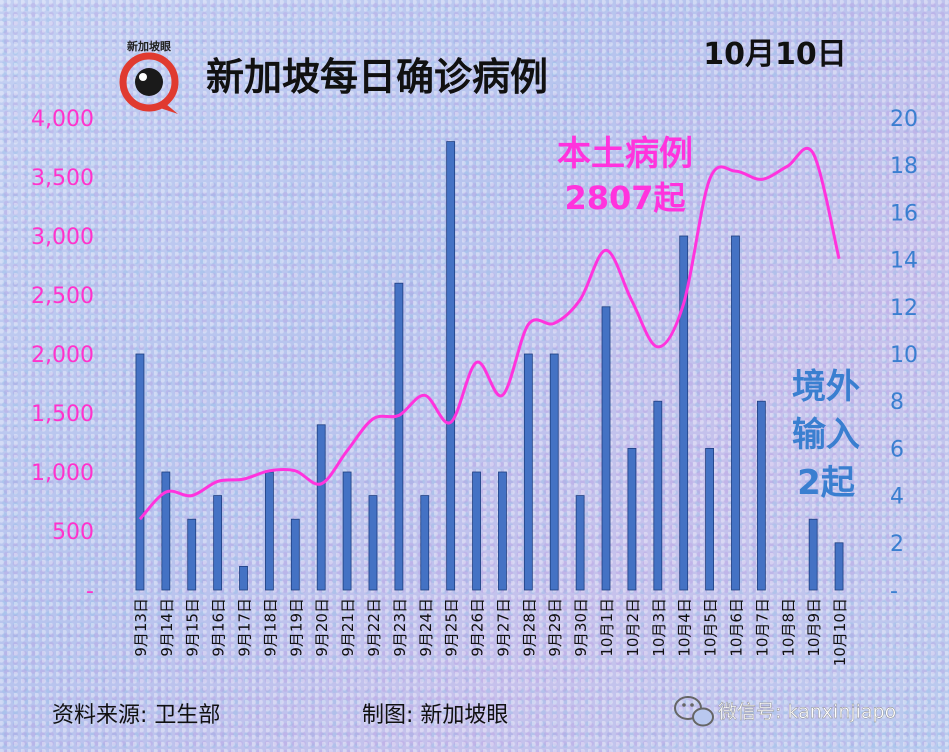 The width and height of the screenshot is (949, 752). I want to click on left-axis-tick: 2,500, so click(62, 296).